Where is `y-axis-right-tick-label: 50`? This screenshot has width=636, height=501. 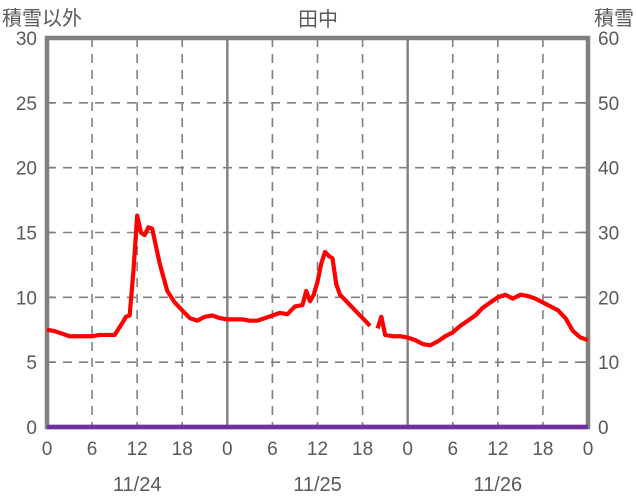
y-axis-right-tick-label: 50 is located at coordinates (608, 104).